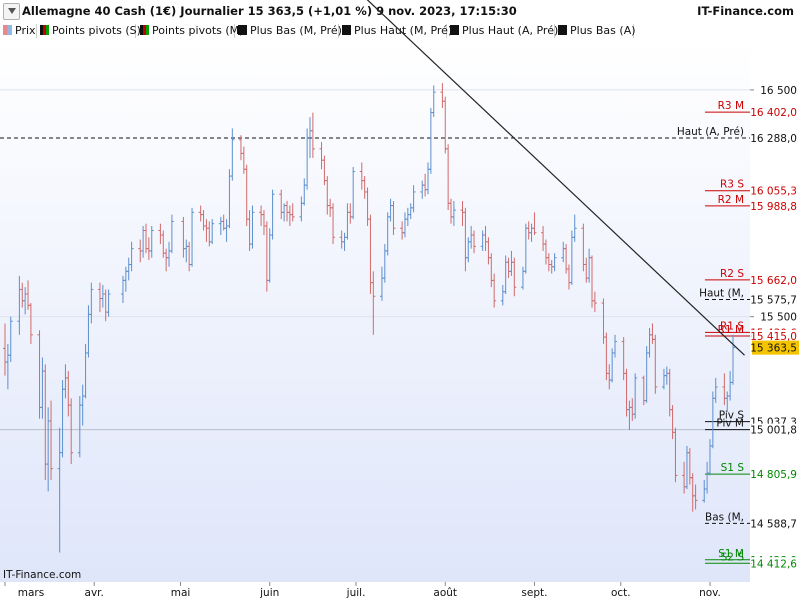  I want to click on level-name: Piv M, so click(730, 424).